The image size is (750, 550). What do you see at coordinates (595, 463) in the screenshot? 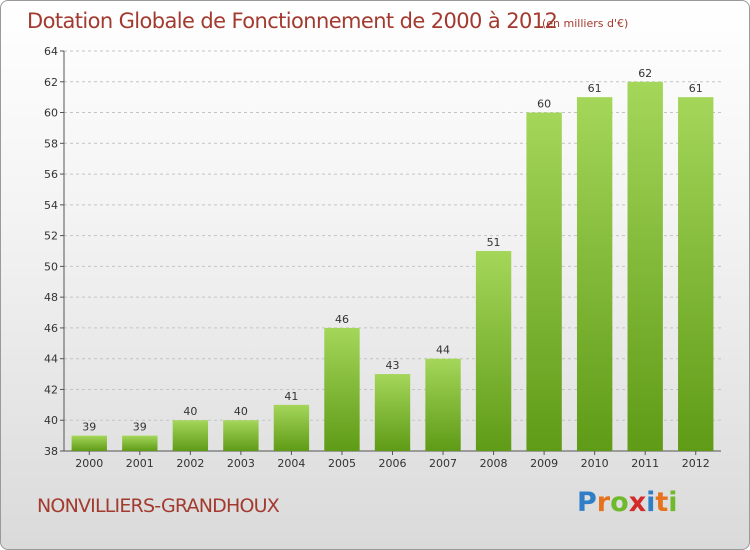
I see `x-tick-label-2010: 2010` at bounding box center [595, 463].